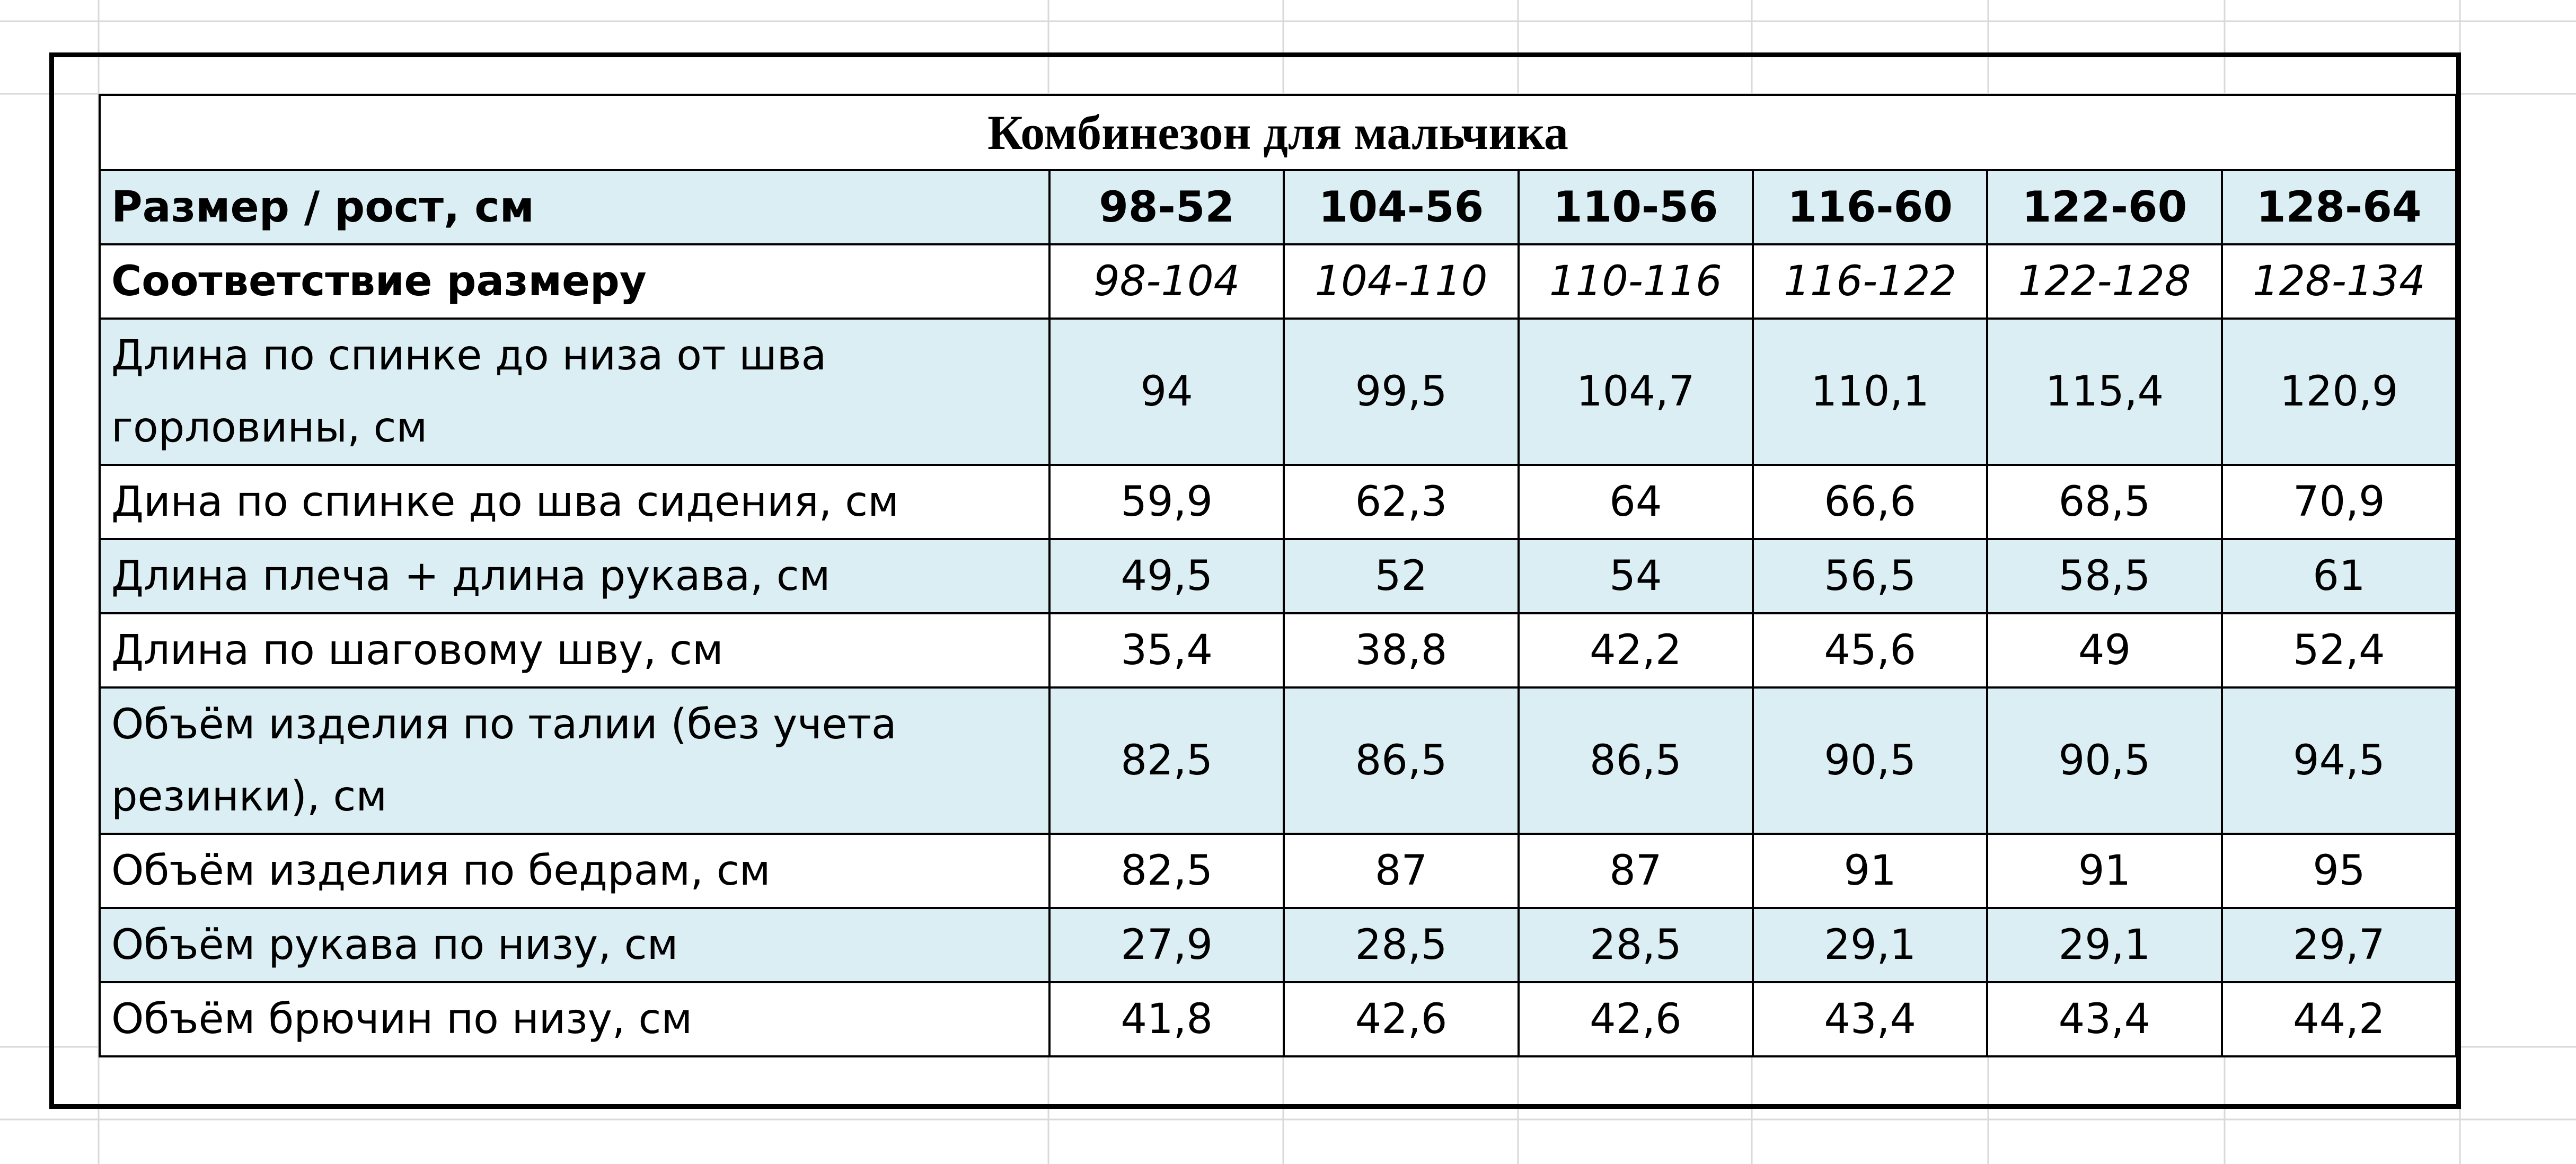 The width and height of the screenshot is (2576, 1164). What do you see at coordinates (1401, 207) in the screenshot?
I see `cell-value: 104-56` at bounding box center [1401, 207].